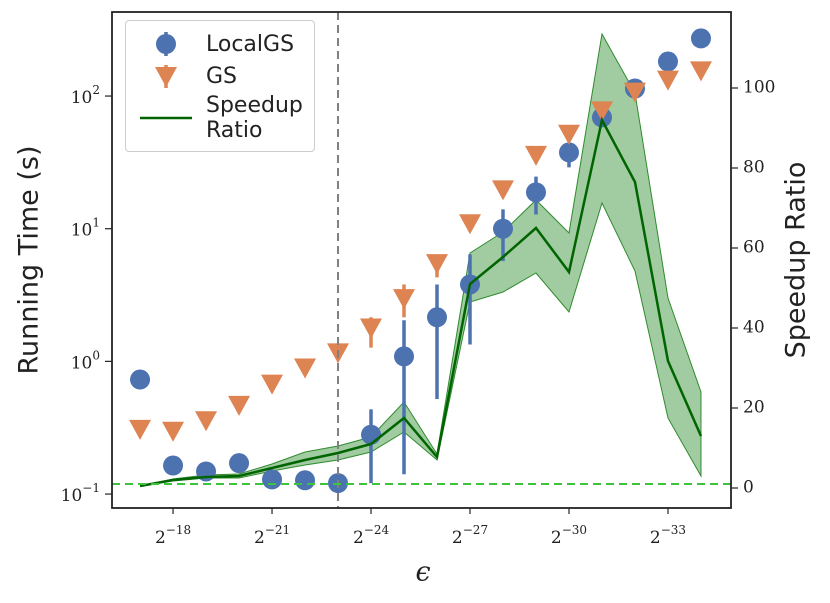 This screenshot has width=830, height=603. I want to click on y2-axis-label: Speedup Ratio, so click(796, 260).